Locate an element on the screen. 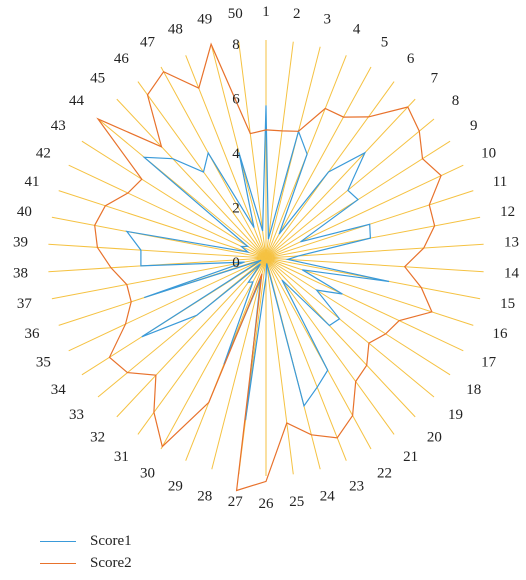 This screenshot has width=526, height=580. category-label-48: 48 is located at coordinates (175, 29).